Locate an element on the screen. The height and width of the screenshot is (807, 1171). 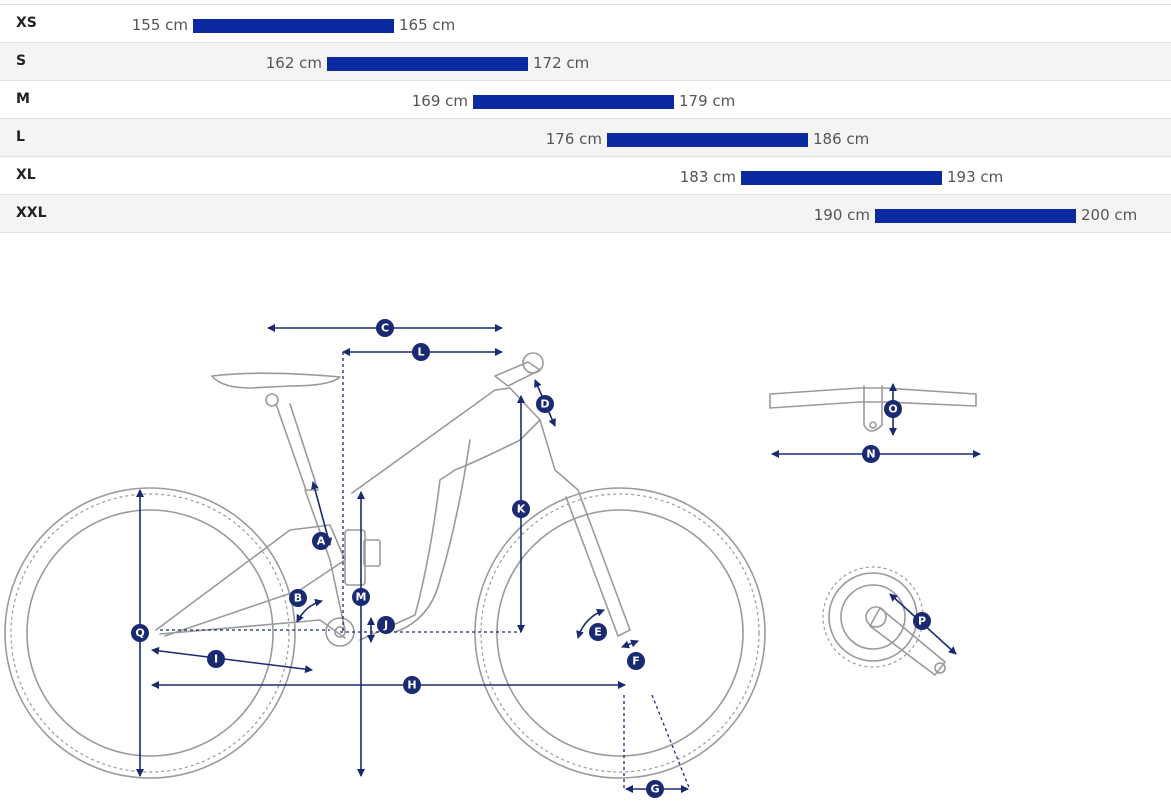
svg-text: D is located at coordinates (544, 404).